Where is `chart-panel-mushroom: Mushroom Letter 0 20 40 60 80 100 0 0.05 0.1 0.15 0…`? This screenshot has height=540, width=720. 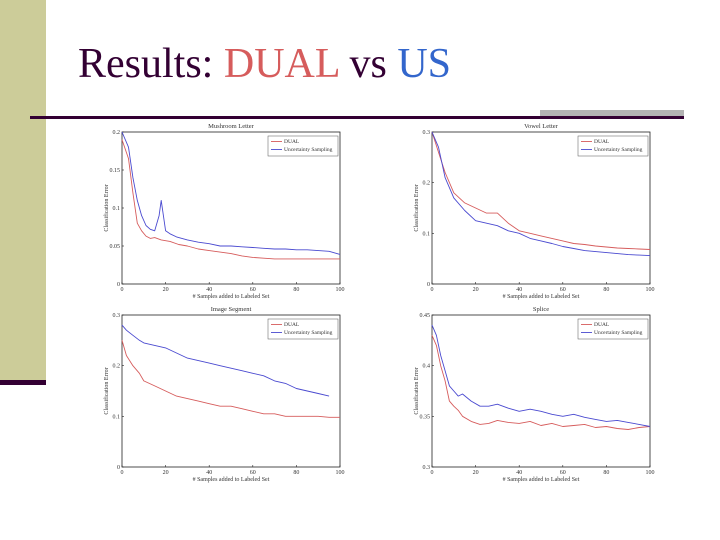 chart-panel-mushroom: Mushroom Letter 0 20 40 60 80 100 0 0.05 0.1 0.15 0… is located at coordinates (237, 217).